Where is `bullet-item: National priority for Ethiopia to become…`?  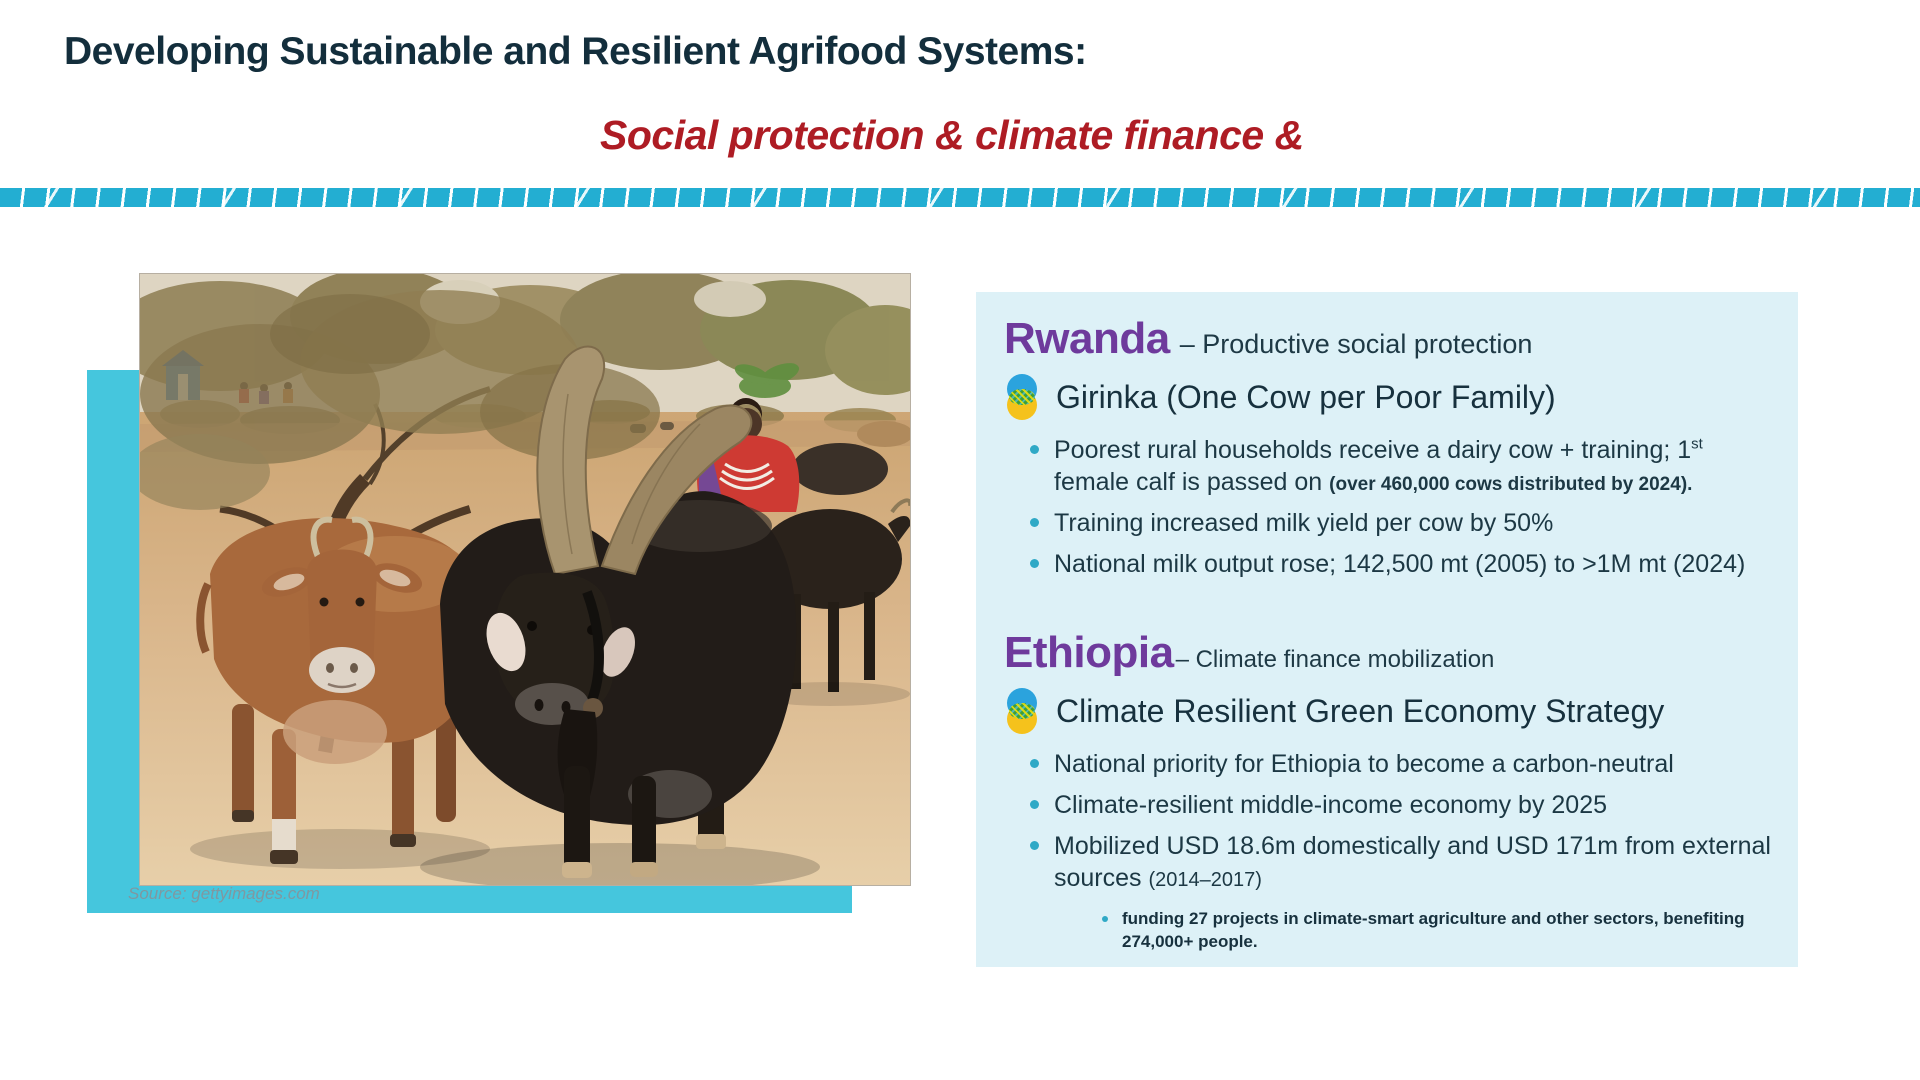 bullet-item: National priority for Ethiopia to become… is located at coordinates (1402, 764).